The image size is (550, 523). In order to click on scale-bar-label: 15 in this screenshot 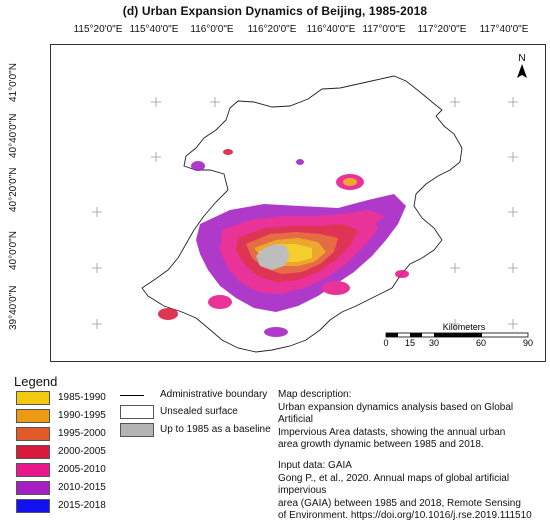, I will do `click(410, 343)`.